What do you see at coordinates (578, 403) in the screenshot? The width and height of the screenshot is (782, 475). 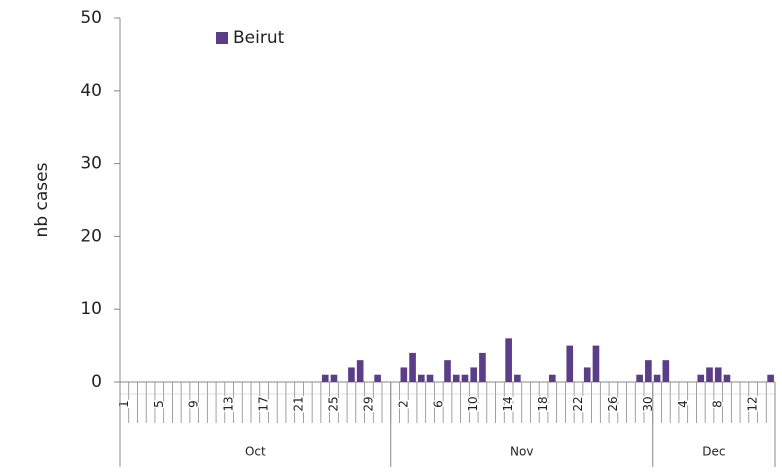 I see `x-tick-label: 22` at bounding box center [578, 403].